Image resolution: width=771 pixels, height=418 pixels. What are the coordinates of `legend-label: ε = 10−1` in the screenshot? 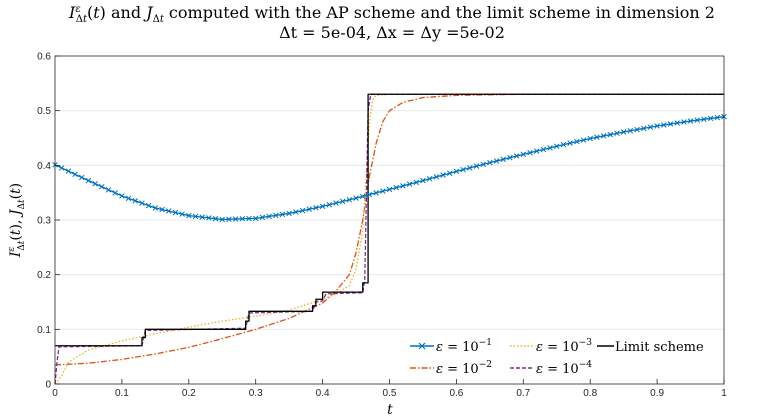 It's located at (464, 346).